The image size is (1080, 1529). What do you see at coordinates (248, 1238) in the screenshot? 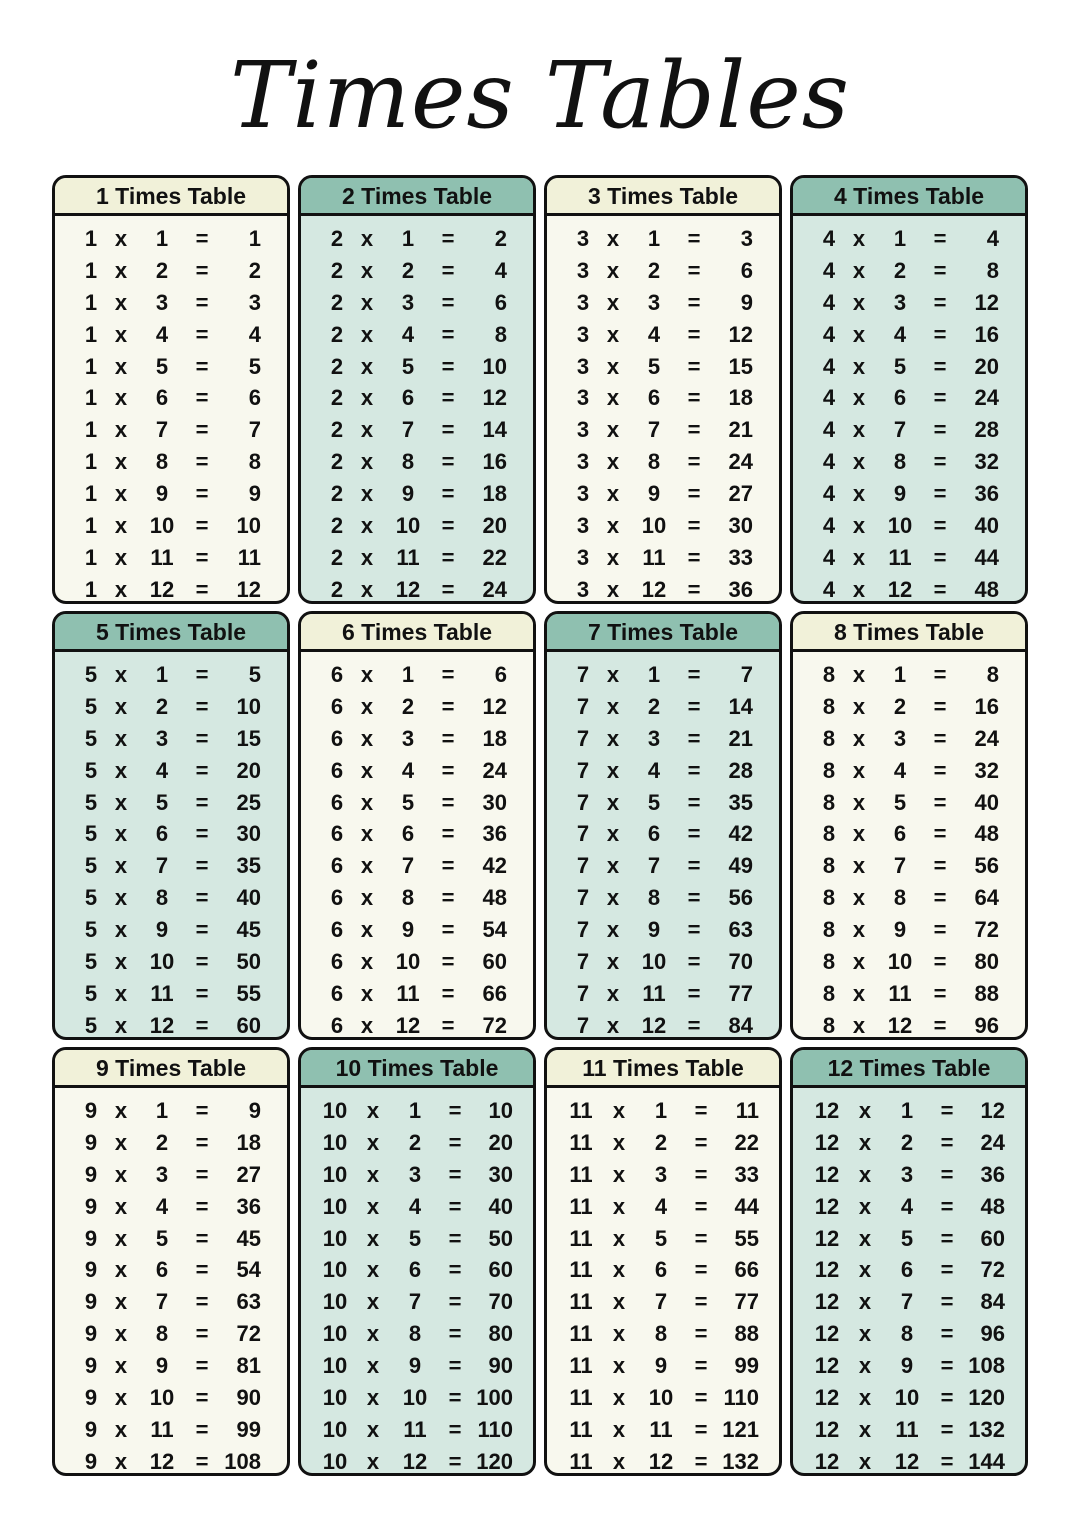
I see `product: 45` at bounding box center [248, 1238].